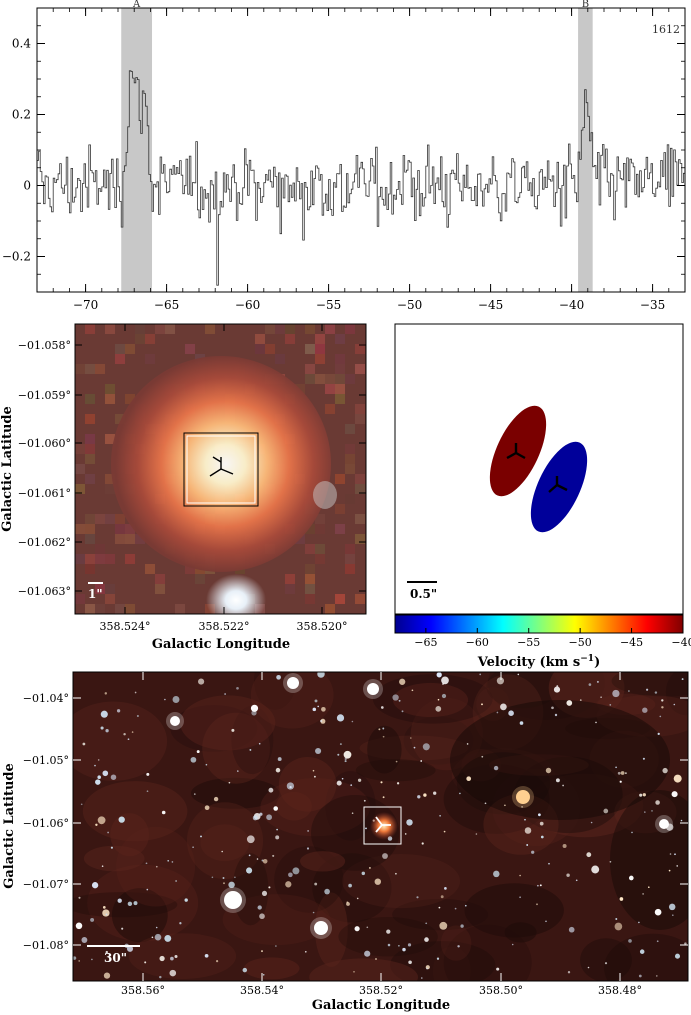 The height and width of the screenshot is (1015, 691). Describe the element at coordinates (136, 5) in the screenshot. I see `region-label-A: A` at that location.